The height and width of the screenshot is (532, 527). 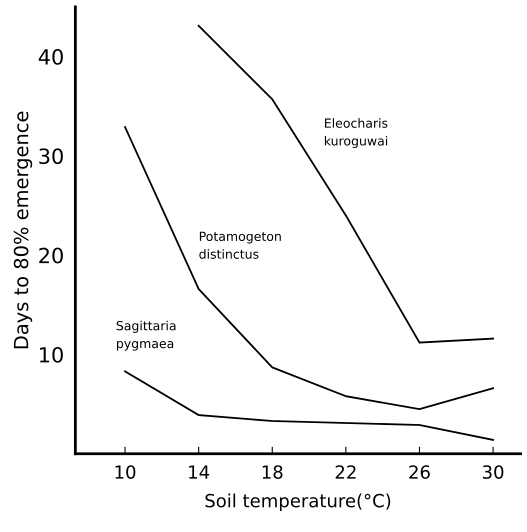 I want to click on y-axis-title: Days to 80% emergence, so click(x=23, y=230).